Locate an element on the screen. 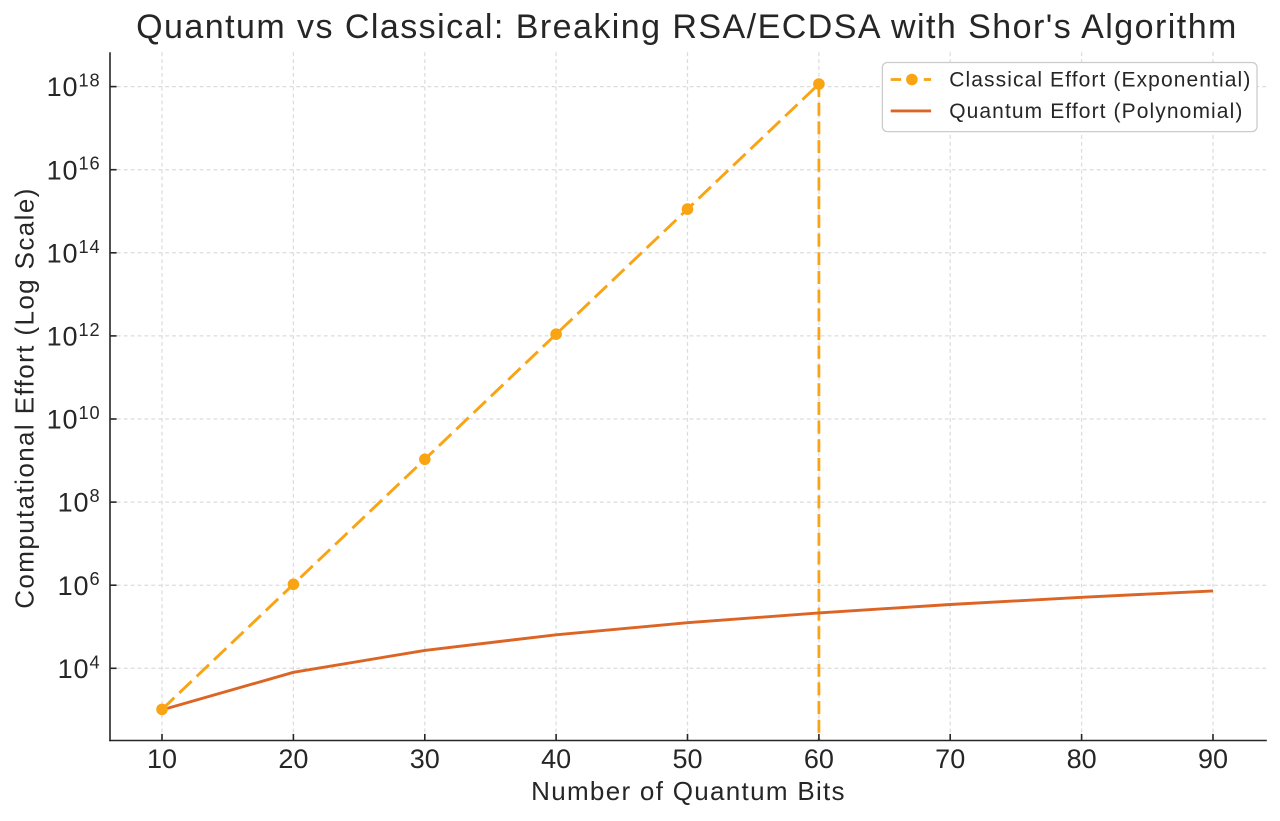 This screenshot has width=1280, height=821. svg-text: Quantum Effort (Polynomial) is located at coordinates (1096, 111).